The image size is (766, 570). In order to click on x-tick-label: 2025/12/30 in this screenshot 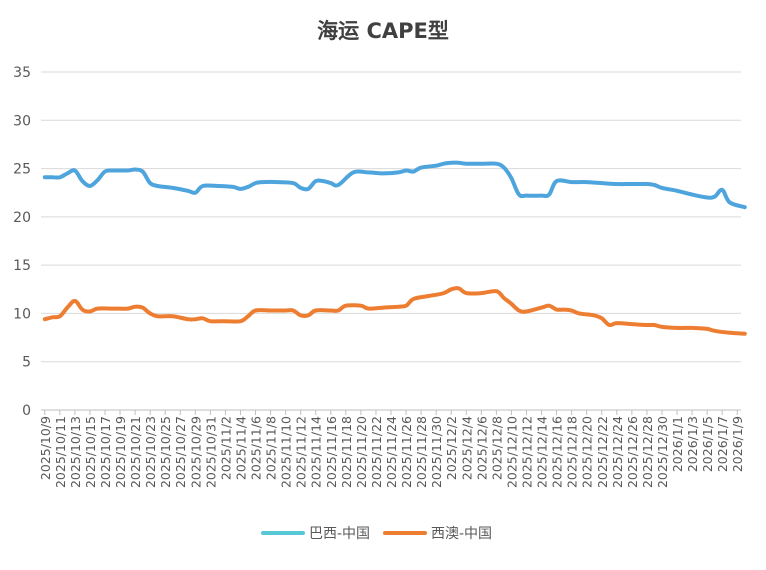, I will do `click(662, 452)`.